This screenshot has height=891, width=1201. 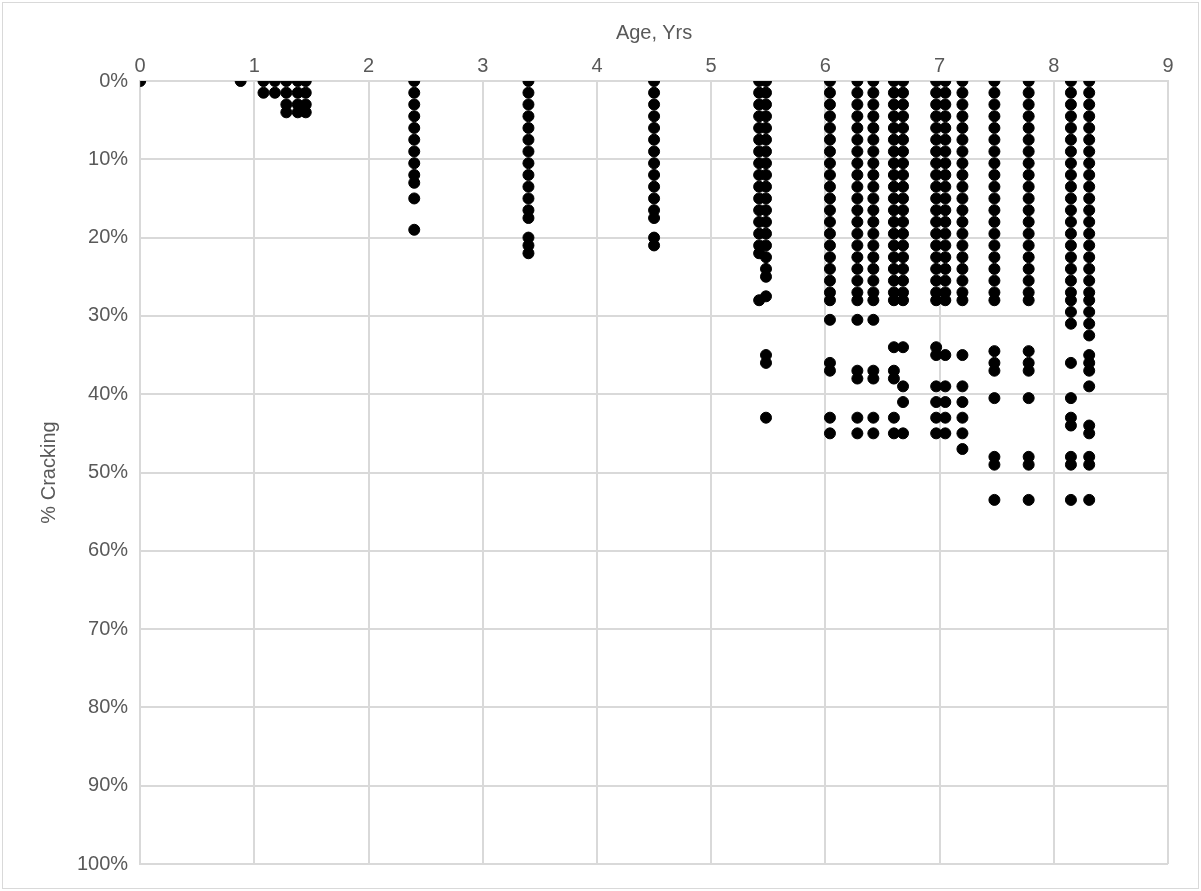 What do you see at coordinates (1054, 64) in the screenshot?
I see `x-tick-label: 8` at bounding box center [1054, 64].